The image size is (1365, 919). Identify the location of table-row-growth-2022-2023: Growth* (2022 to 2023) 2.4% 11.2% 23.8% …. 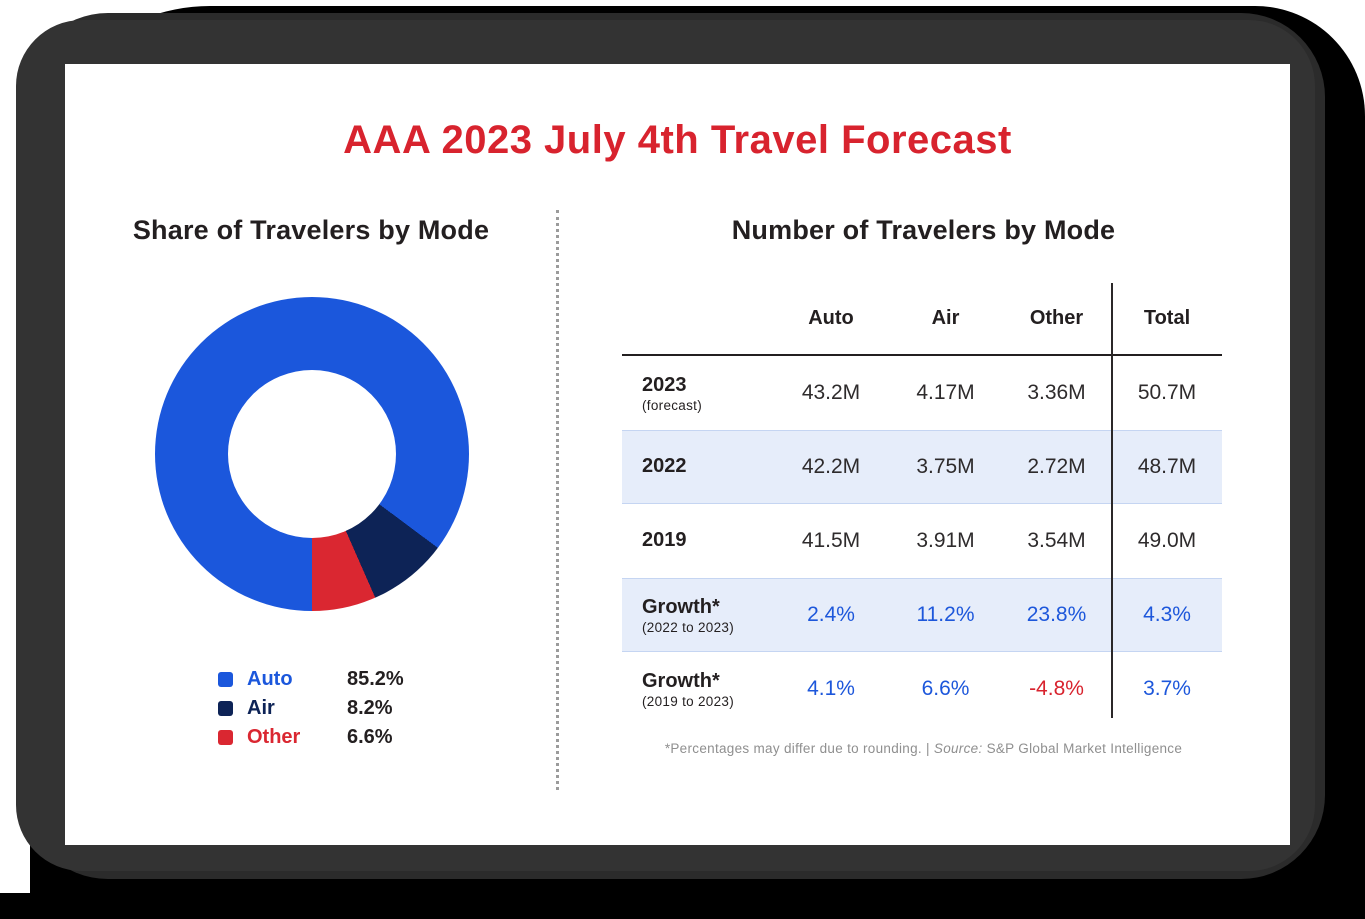
(922, 615).